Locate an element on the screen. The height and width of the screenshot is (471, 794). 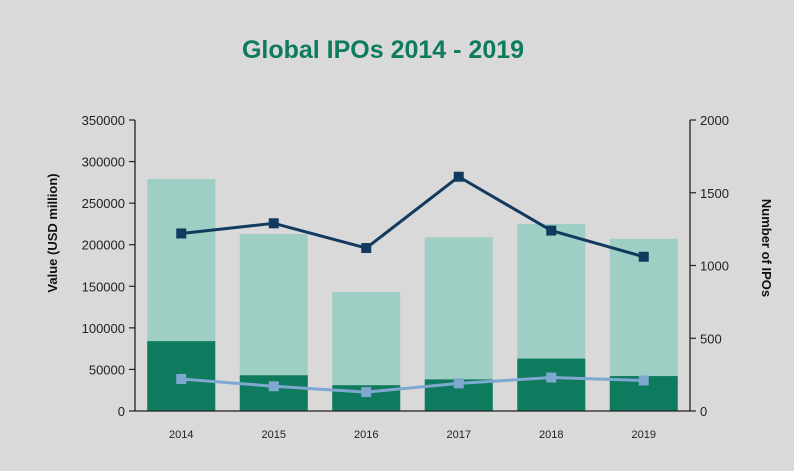
y-right-tick-label: 0 is located at coordinates (703, 411).